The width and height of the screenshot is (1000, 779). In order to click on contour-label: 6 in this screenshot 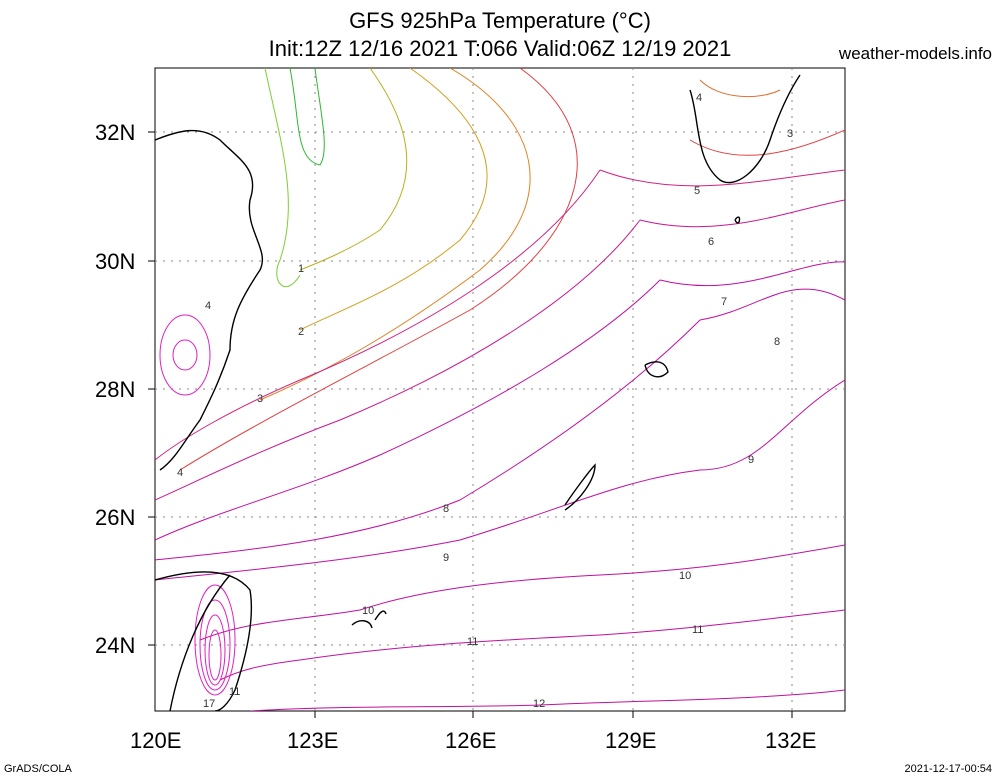, I will do `click(711, 242)`.